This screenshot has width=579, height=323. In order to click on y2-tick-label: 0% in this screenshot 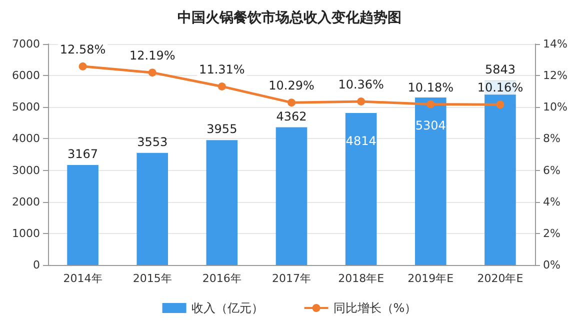, I will do `click(551, 265)`.